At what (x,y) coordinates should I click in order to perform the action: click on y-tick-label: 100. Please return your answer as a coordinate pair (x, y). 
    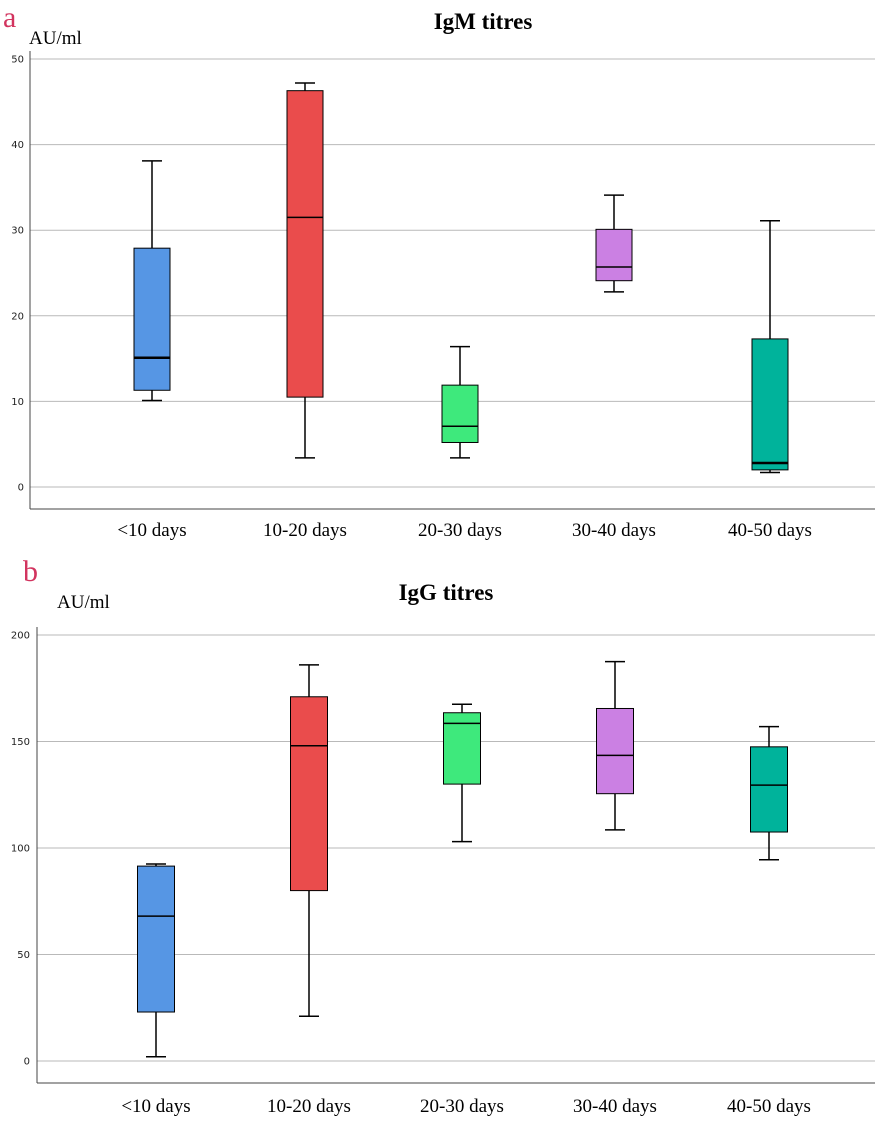
    Looking at the image, I should click on (20, 849).